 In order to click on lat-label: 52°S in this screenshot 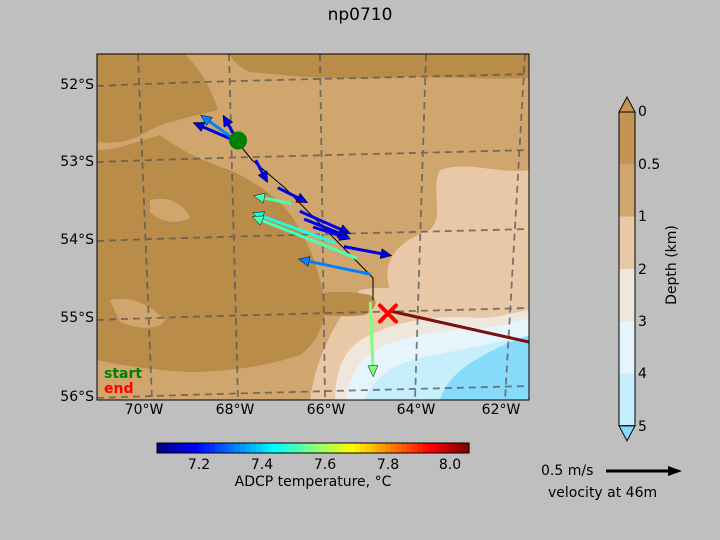, I will do `click(77, 85)`.